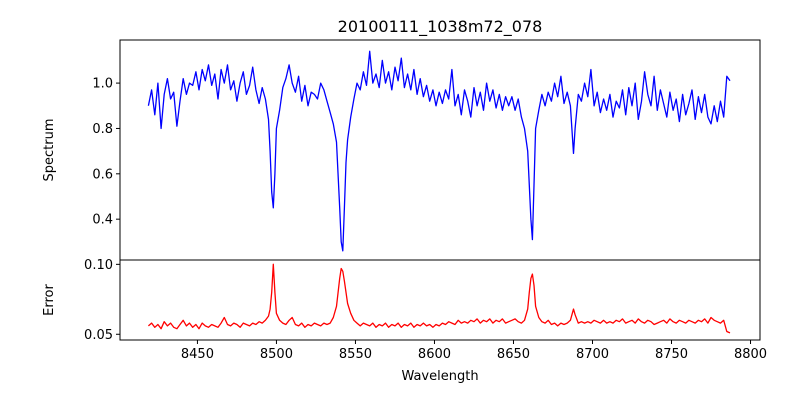 The image size is (800, 404). Describe the element at coordinates (102, 129) in the screenshot. I see `spectrum-y-tick-label: 0.8` at that location.